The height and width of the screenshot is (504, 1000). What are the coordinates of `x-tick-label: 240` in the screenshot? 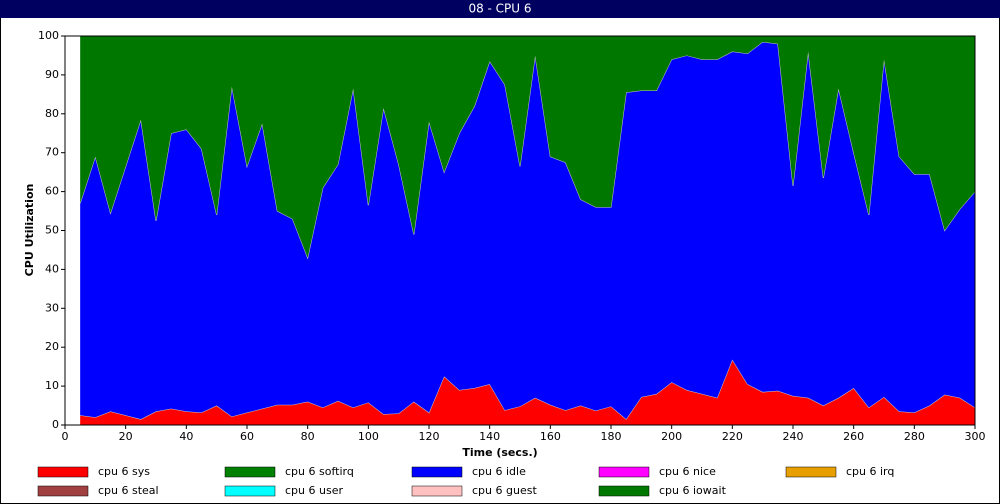 It's located at (793, 436).